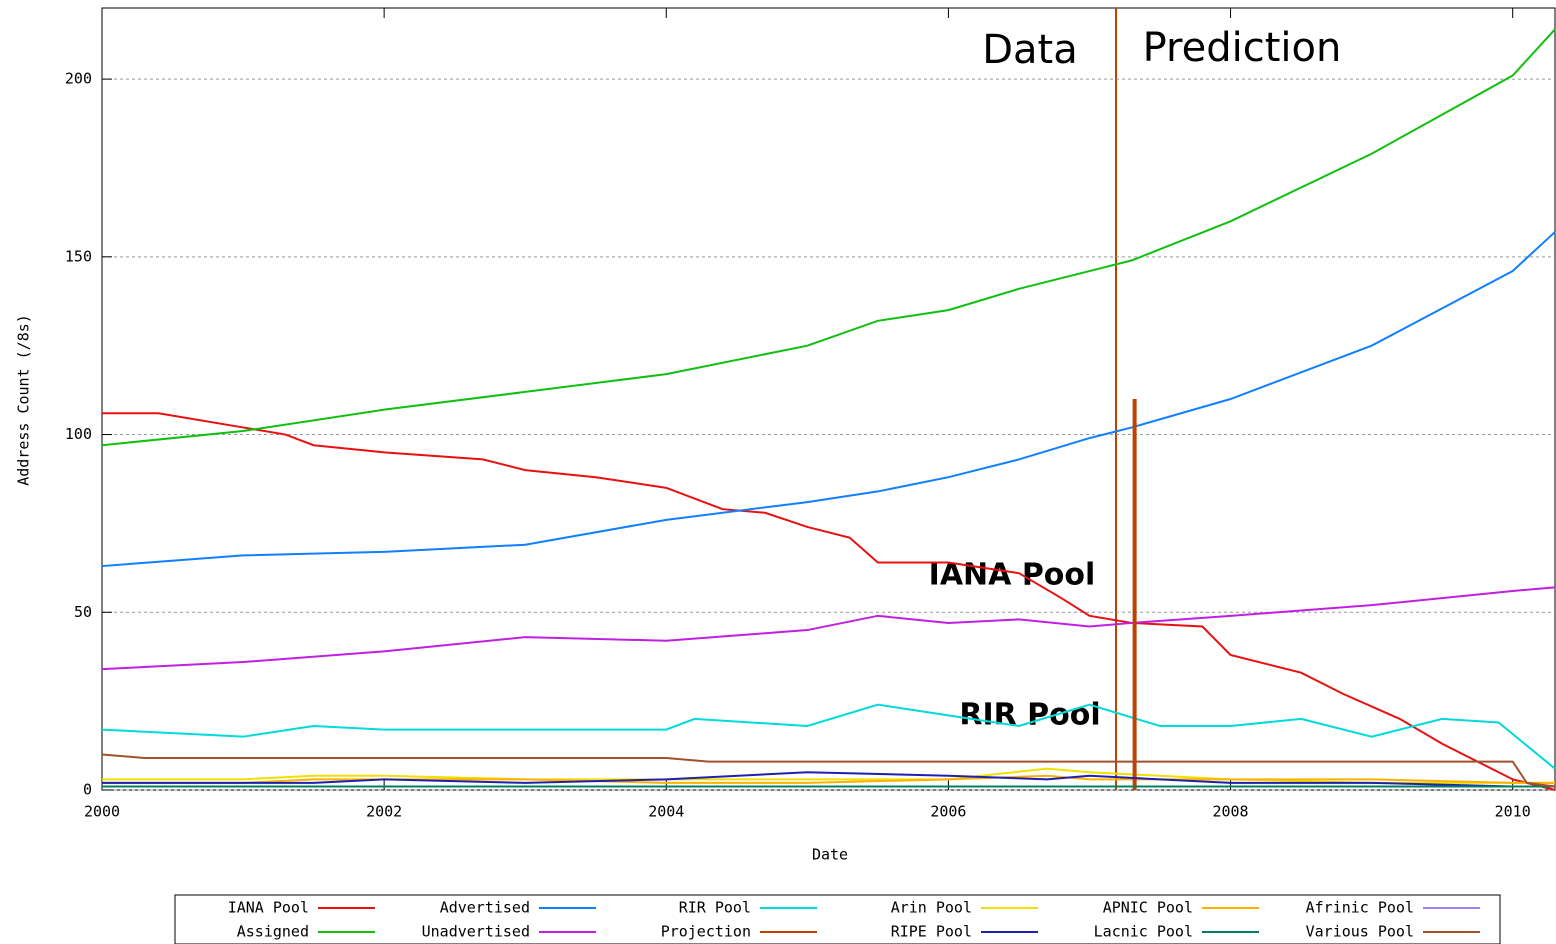 The width and height of the screenshot is (1556, 944). What do you see at coordinates (1029, 715) in the screenshot?
I see `annotation: RIR Pool` at bounding box center [1029, 715].